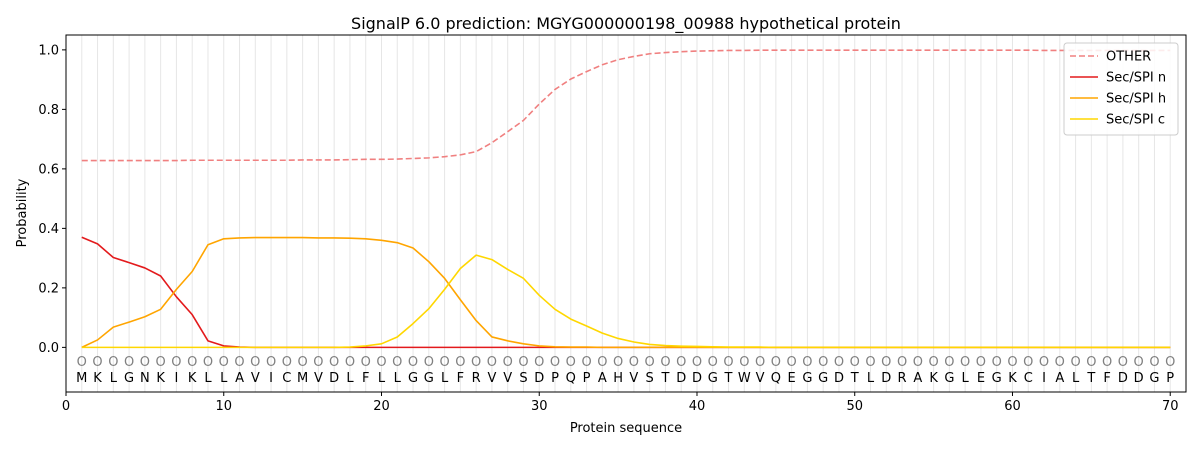 Image resolution: width=1200 pixels, height=450 pixels. Describe the element at coordinates (48, 348) in the screenshot. I see `y-tick-label: 0.0` at that location.